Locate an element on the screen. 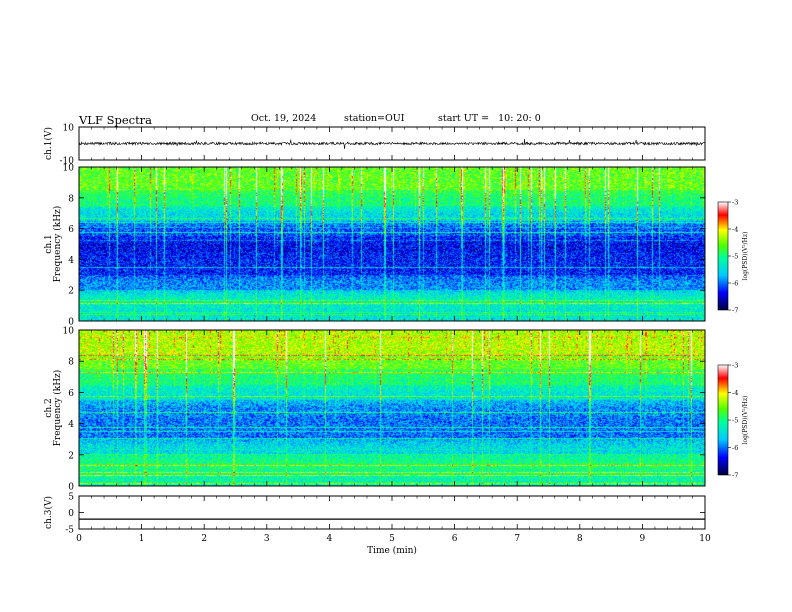 The height and width of the screenshot is (612, 792). ch1-spectrogram-colorbar-tick-label: -4 is located at coordinates (735, 230).